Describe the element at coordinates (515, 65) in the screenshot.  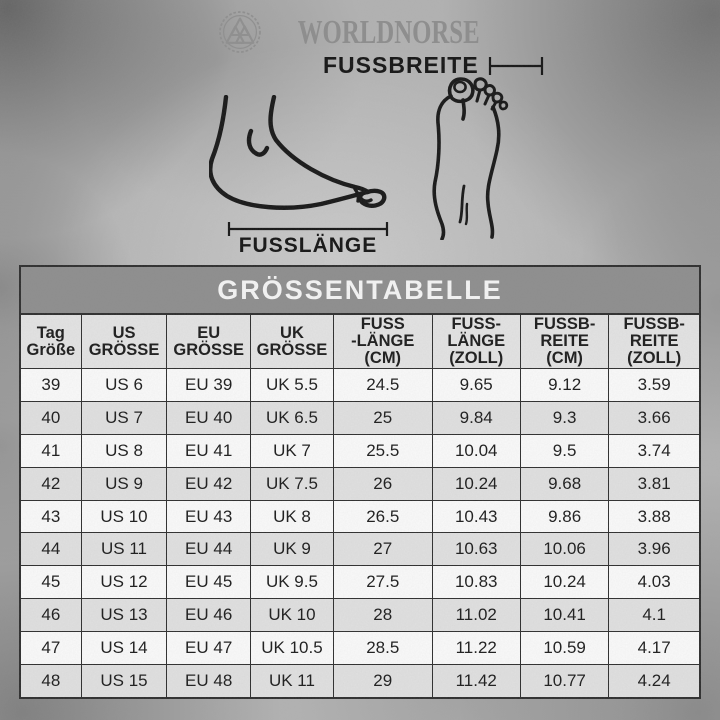
I see `width-measure-bracket-icon` at that location.